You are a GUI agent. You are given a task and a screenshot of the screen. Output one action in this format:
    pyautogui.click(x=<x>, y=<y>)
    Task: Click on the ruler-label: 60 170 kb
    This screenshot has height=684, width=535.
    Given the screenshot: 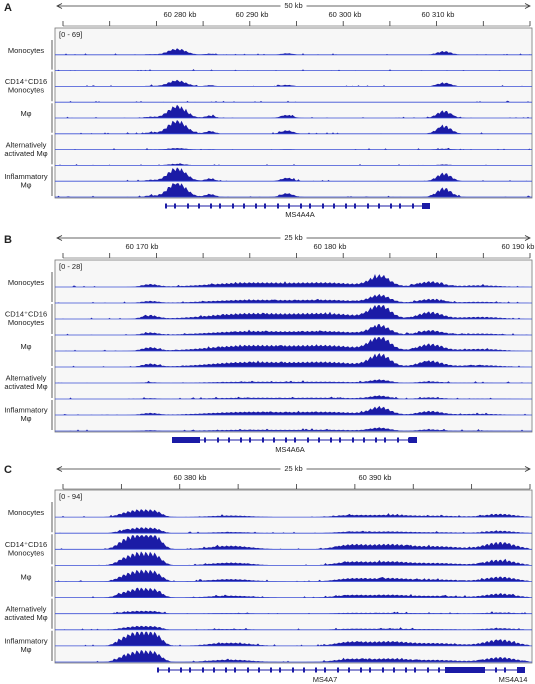 What is the action you would take?
    pyautogui.click(x=142, y=246)
    